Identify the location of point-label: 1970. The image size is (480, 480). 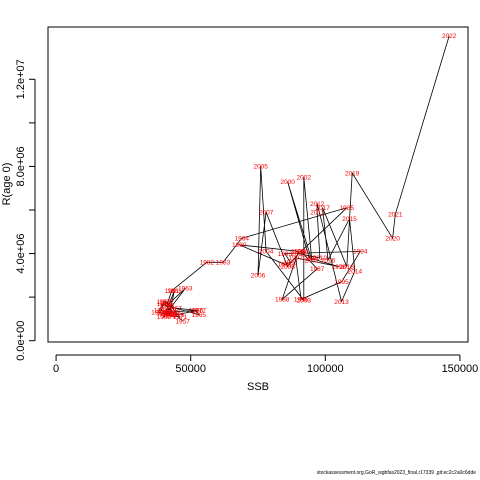
(169, 316).